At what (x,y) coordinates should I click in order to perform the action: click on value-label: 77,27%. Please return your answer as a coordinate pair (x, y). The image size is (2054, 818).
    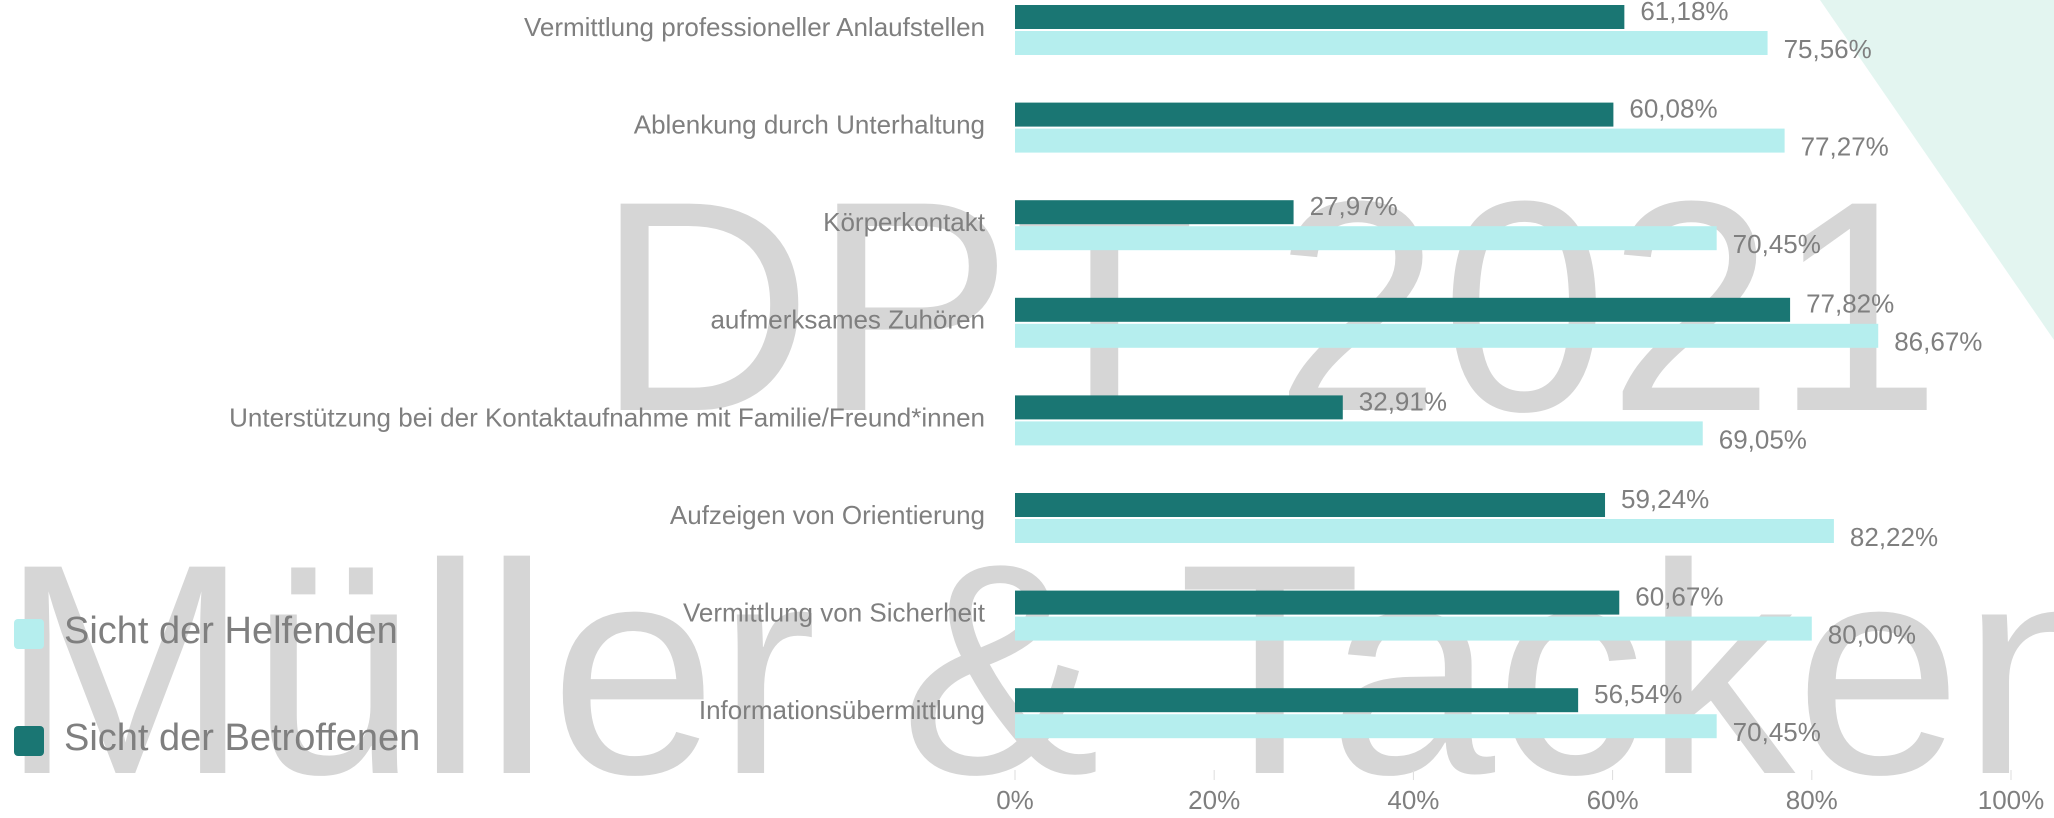
    Looking at the image, I should click on (1845, 146).